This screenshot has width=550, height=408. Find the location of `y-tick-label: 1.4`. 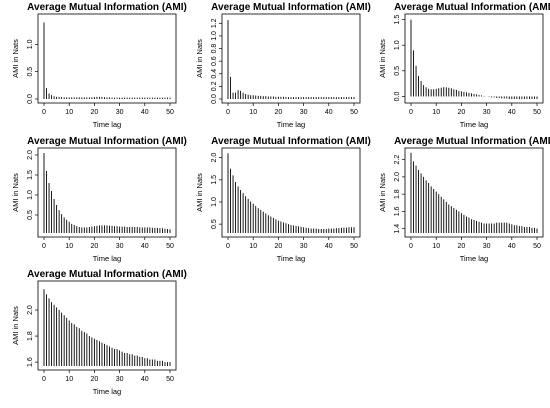

y-tick-label: 1.4 is located at coordinates (397, 229).